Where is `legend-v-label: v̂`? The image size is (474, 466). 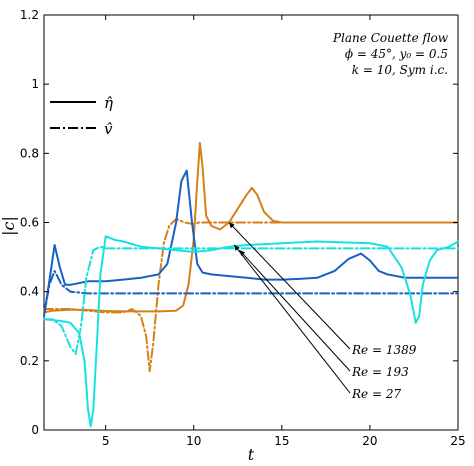 legend-v-label: v̂ is located at coordinates (108, 129).